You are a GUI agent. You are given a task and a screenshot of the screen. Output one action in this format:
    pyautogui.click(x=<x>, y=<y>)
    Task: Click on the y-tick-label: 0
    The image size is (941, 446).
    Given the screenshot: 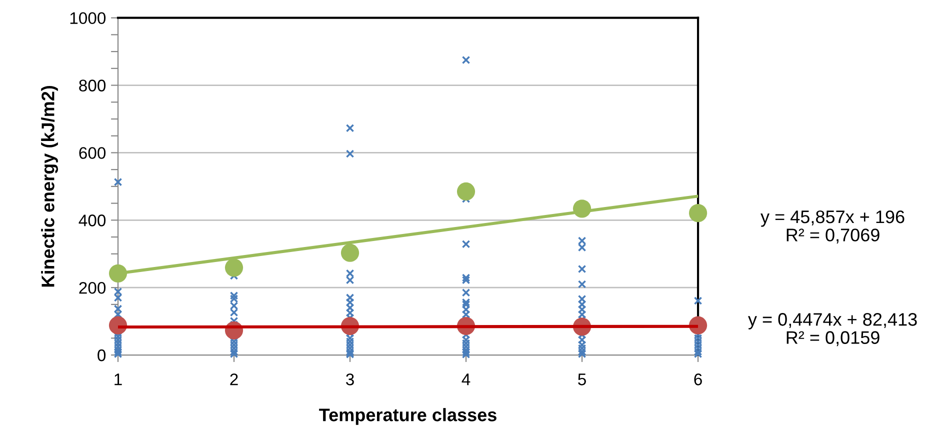 What is the action you would take?
    pyautogui.click(x=102, y=355)
    